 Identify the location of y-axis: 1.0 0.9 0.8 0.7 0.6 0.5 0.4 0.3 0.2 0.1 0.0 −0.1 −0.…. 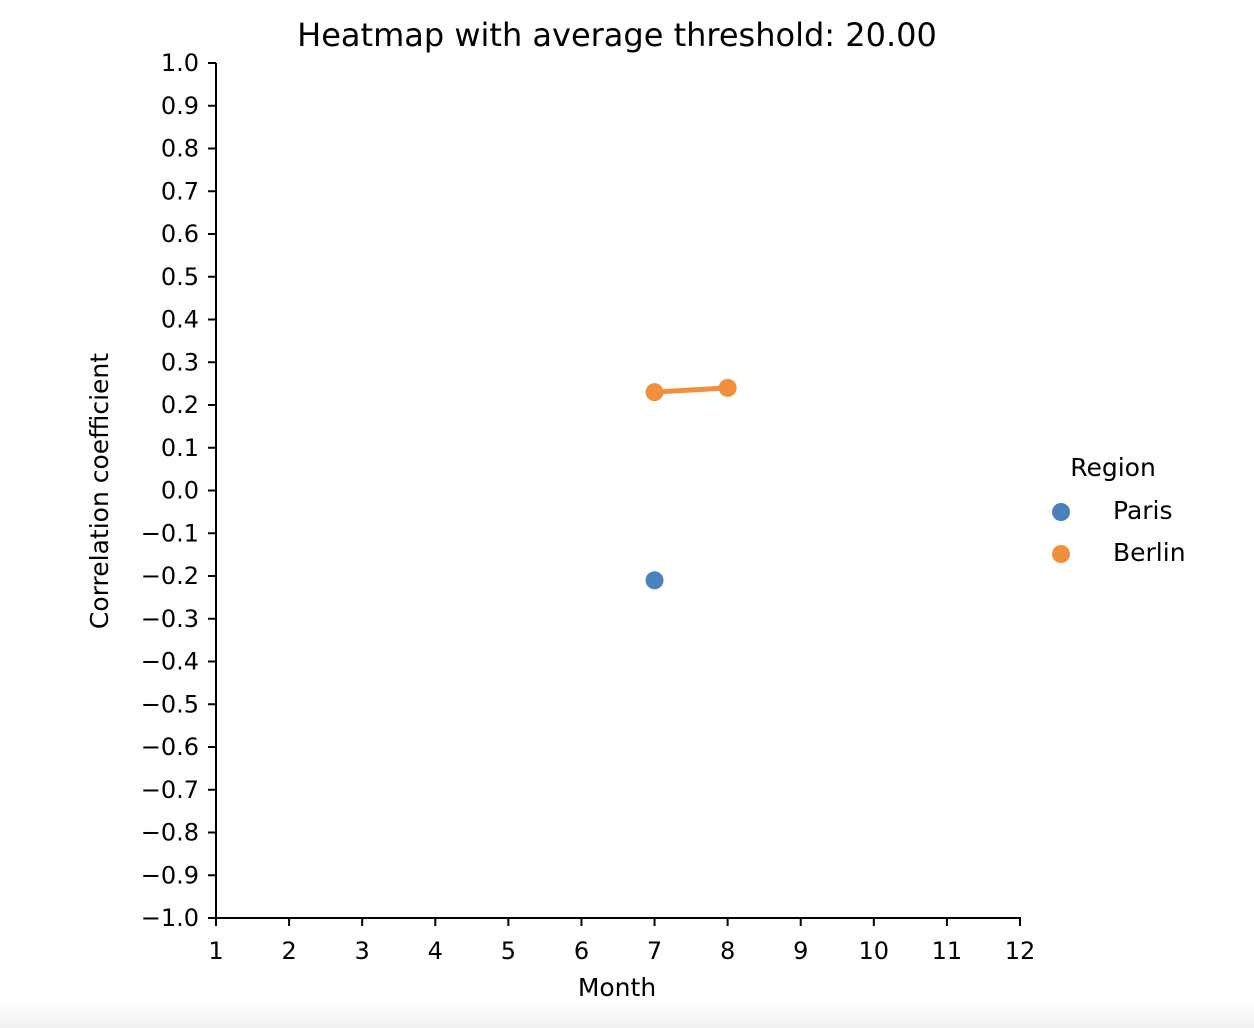
(178, 490).